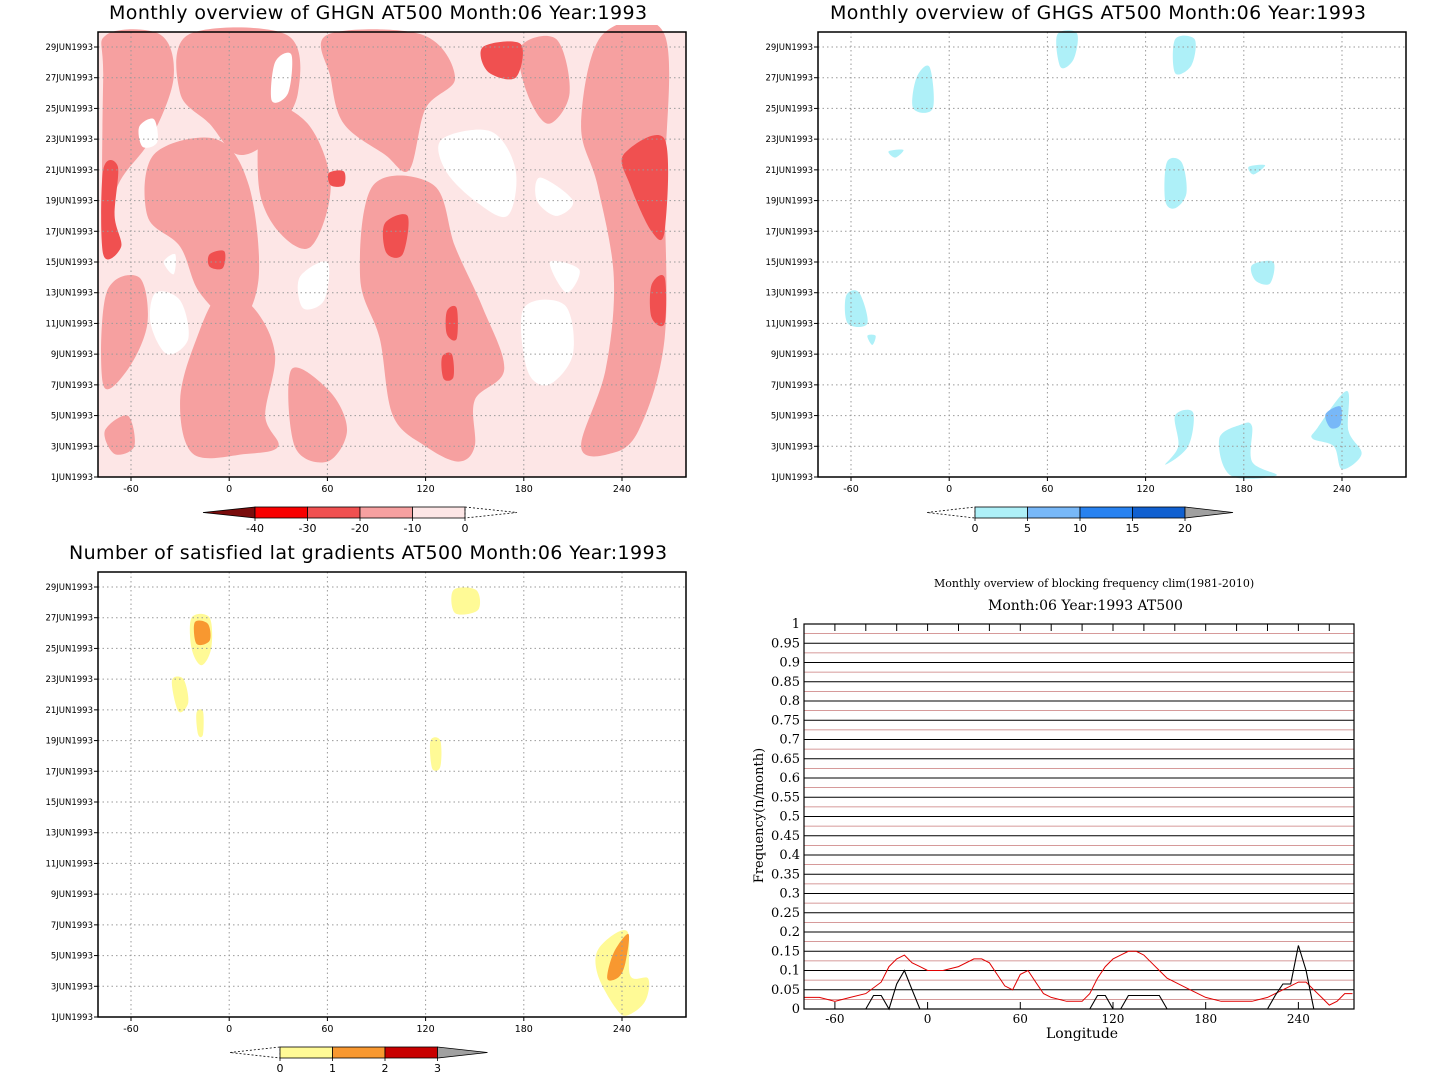 Image resolution: width=1440 pixels, height=1091 pixels. What do you see at coordinates (834, 1019) in the screenshot?
I see `x-tick-label: -60` at bounding box center [834, 1019].